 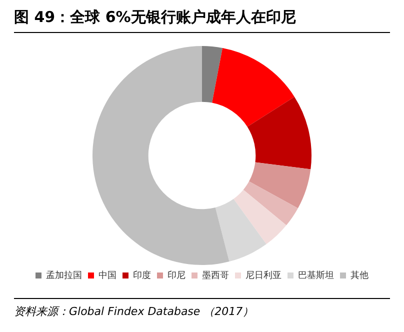 What do you see at coordinates (264, 275) in the screenshot?
I see `legend-label: 尼日利亚` at bounding box center [264, 275].